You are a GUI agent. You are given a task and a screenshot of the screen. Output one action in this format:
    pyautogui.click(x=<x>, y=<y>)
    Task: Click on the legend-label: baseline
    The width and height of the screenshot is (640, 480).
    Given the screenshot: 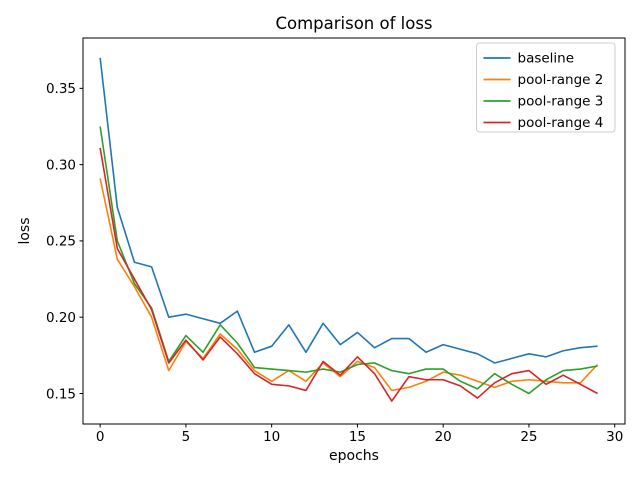 What is the action you would take?
    pyautogui.click(x=546, y=59)
    